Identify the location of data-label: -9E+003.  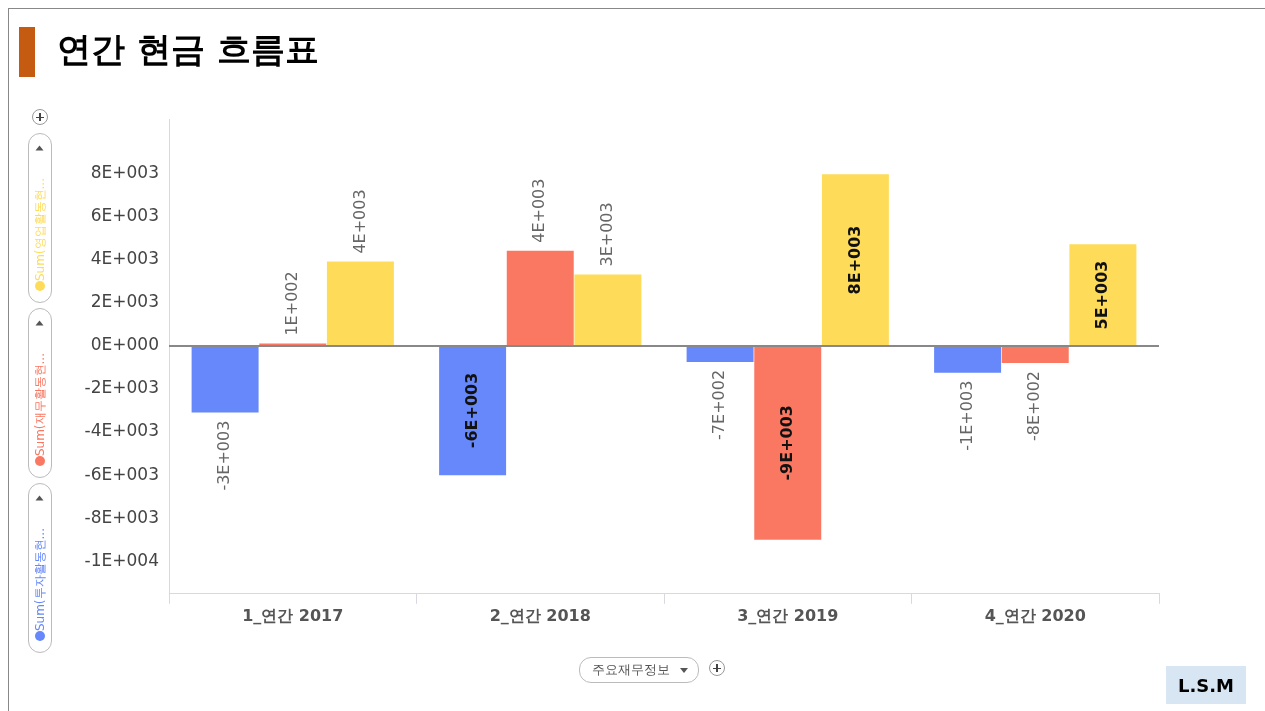
(786, 443).